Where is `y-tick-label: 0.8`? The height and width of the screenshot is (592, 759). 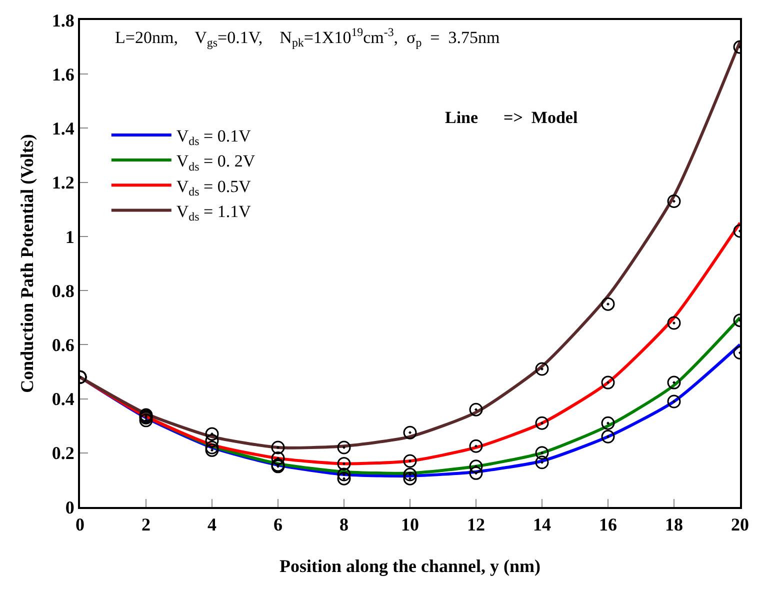
y-tick-label: 0.8 is located at coordinates (63, 290).